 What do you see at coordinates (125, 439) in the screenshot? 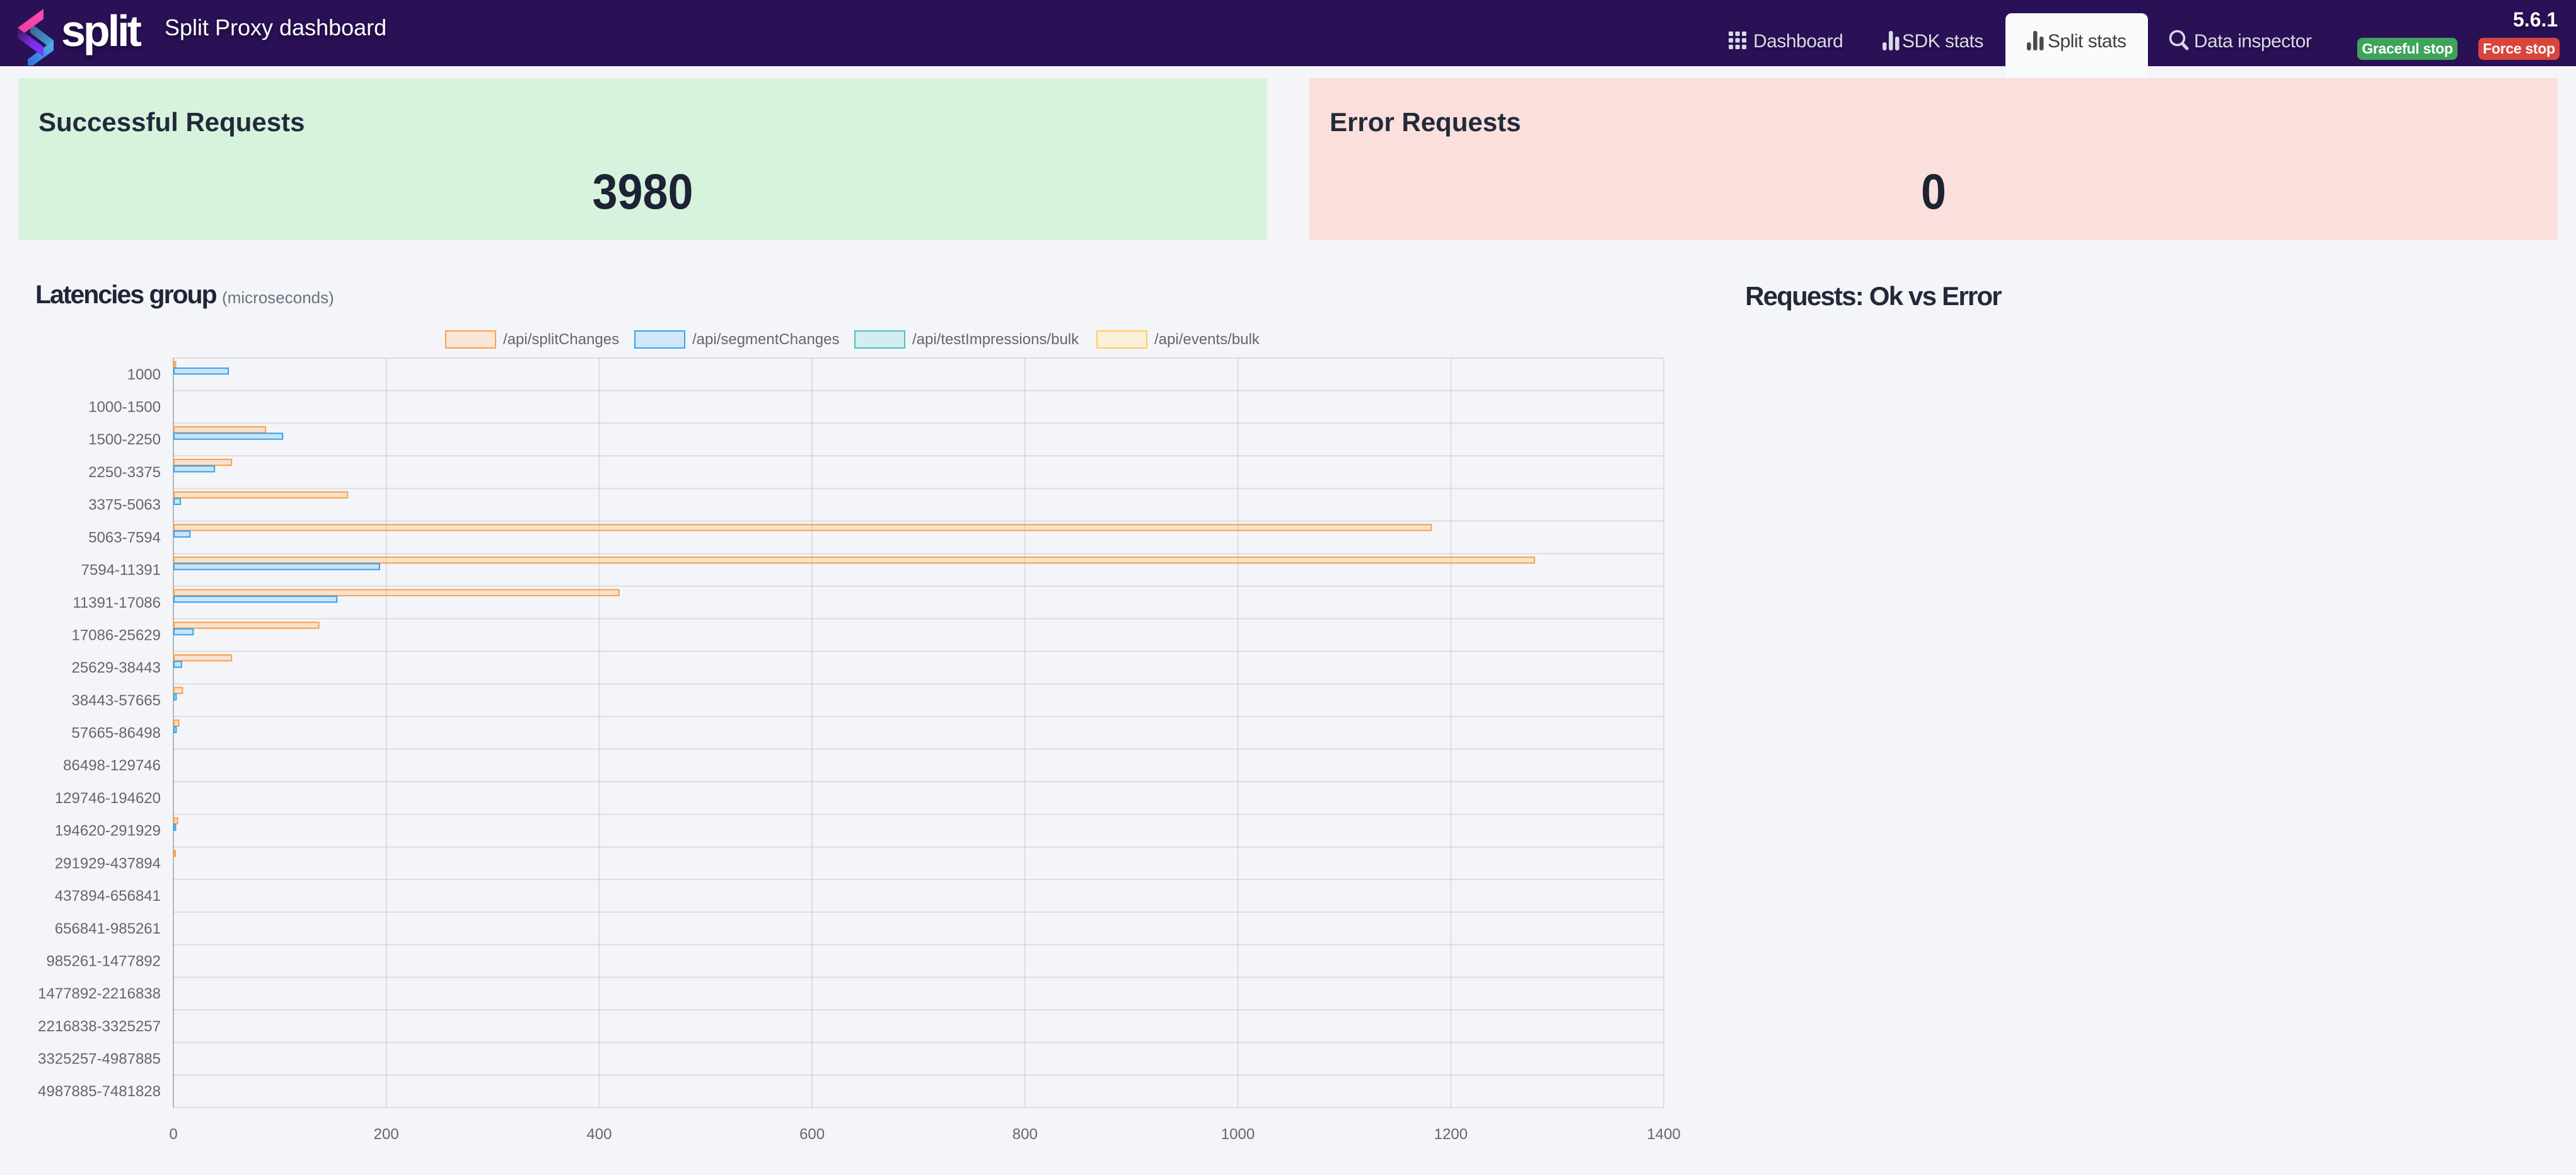
I see `svg-text: 1500-2250` at bounding box center [125, 439].